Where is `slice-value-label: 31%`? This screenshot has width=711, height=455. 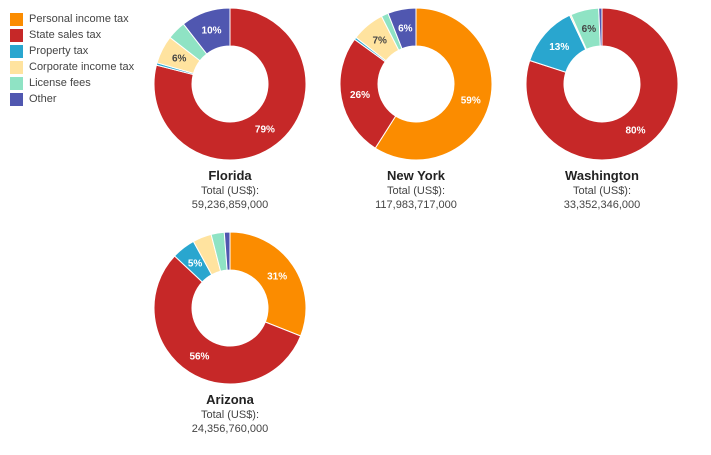 slice-value-label: 31% is located at coordinates (277, 276).